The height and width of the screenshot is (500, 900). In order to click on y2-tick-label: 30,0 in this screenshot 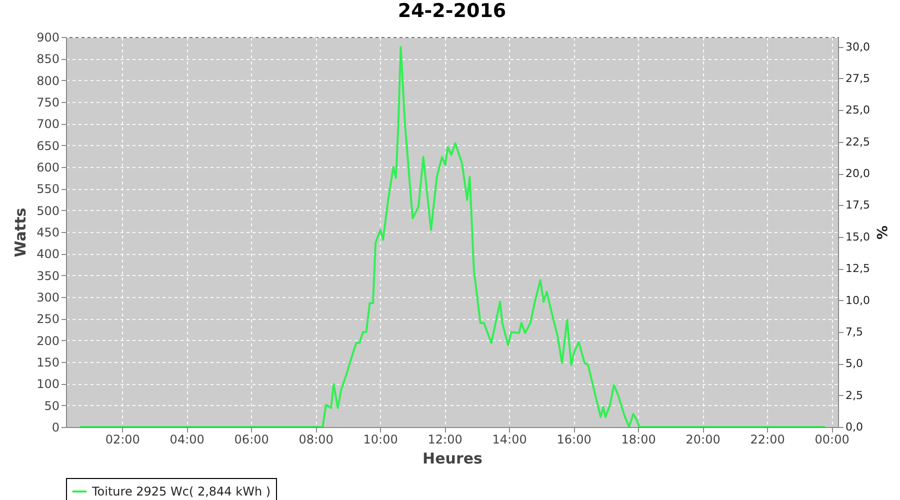, I will do `click(858, 47)`.